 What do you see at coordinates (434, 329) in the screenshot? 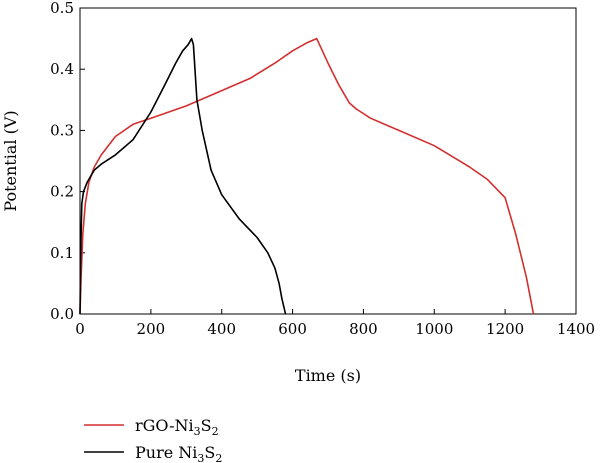
I see `x-tick-label: 1000` at bounding box center [434, 329].